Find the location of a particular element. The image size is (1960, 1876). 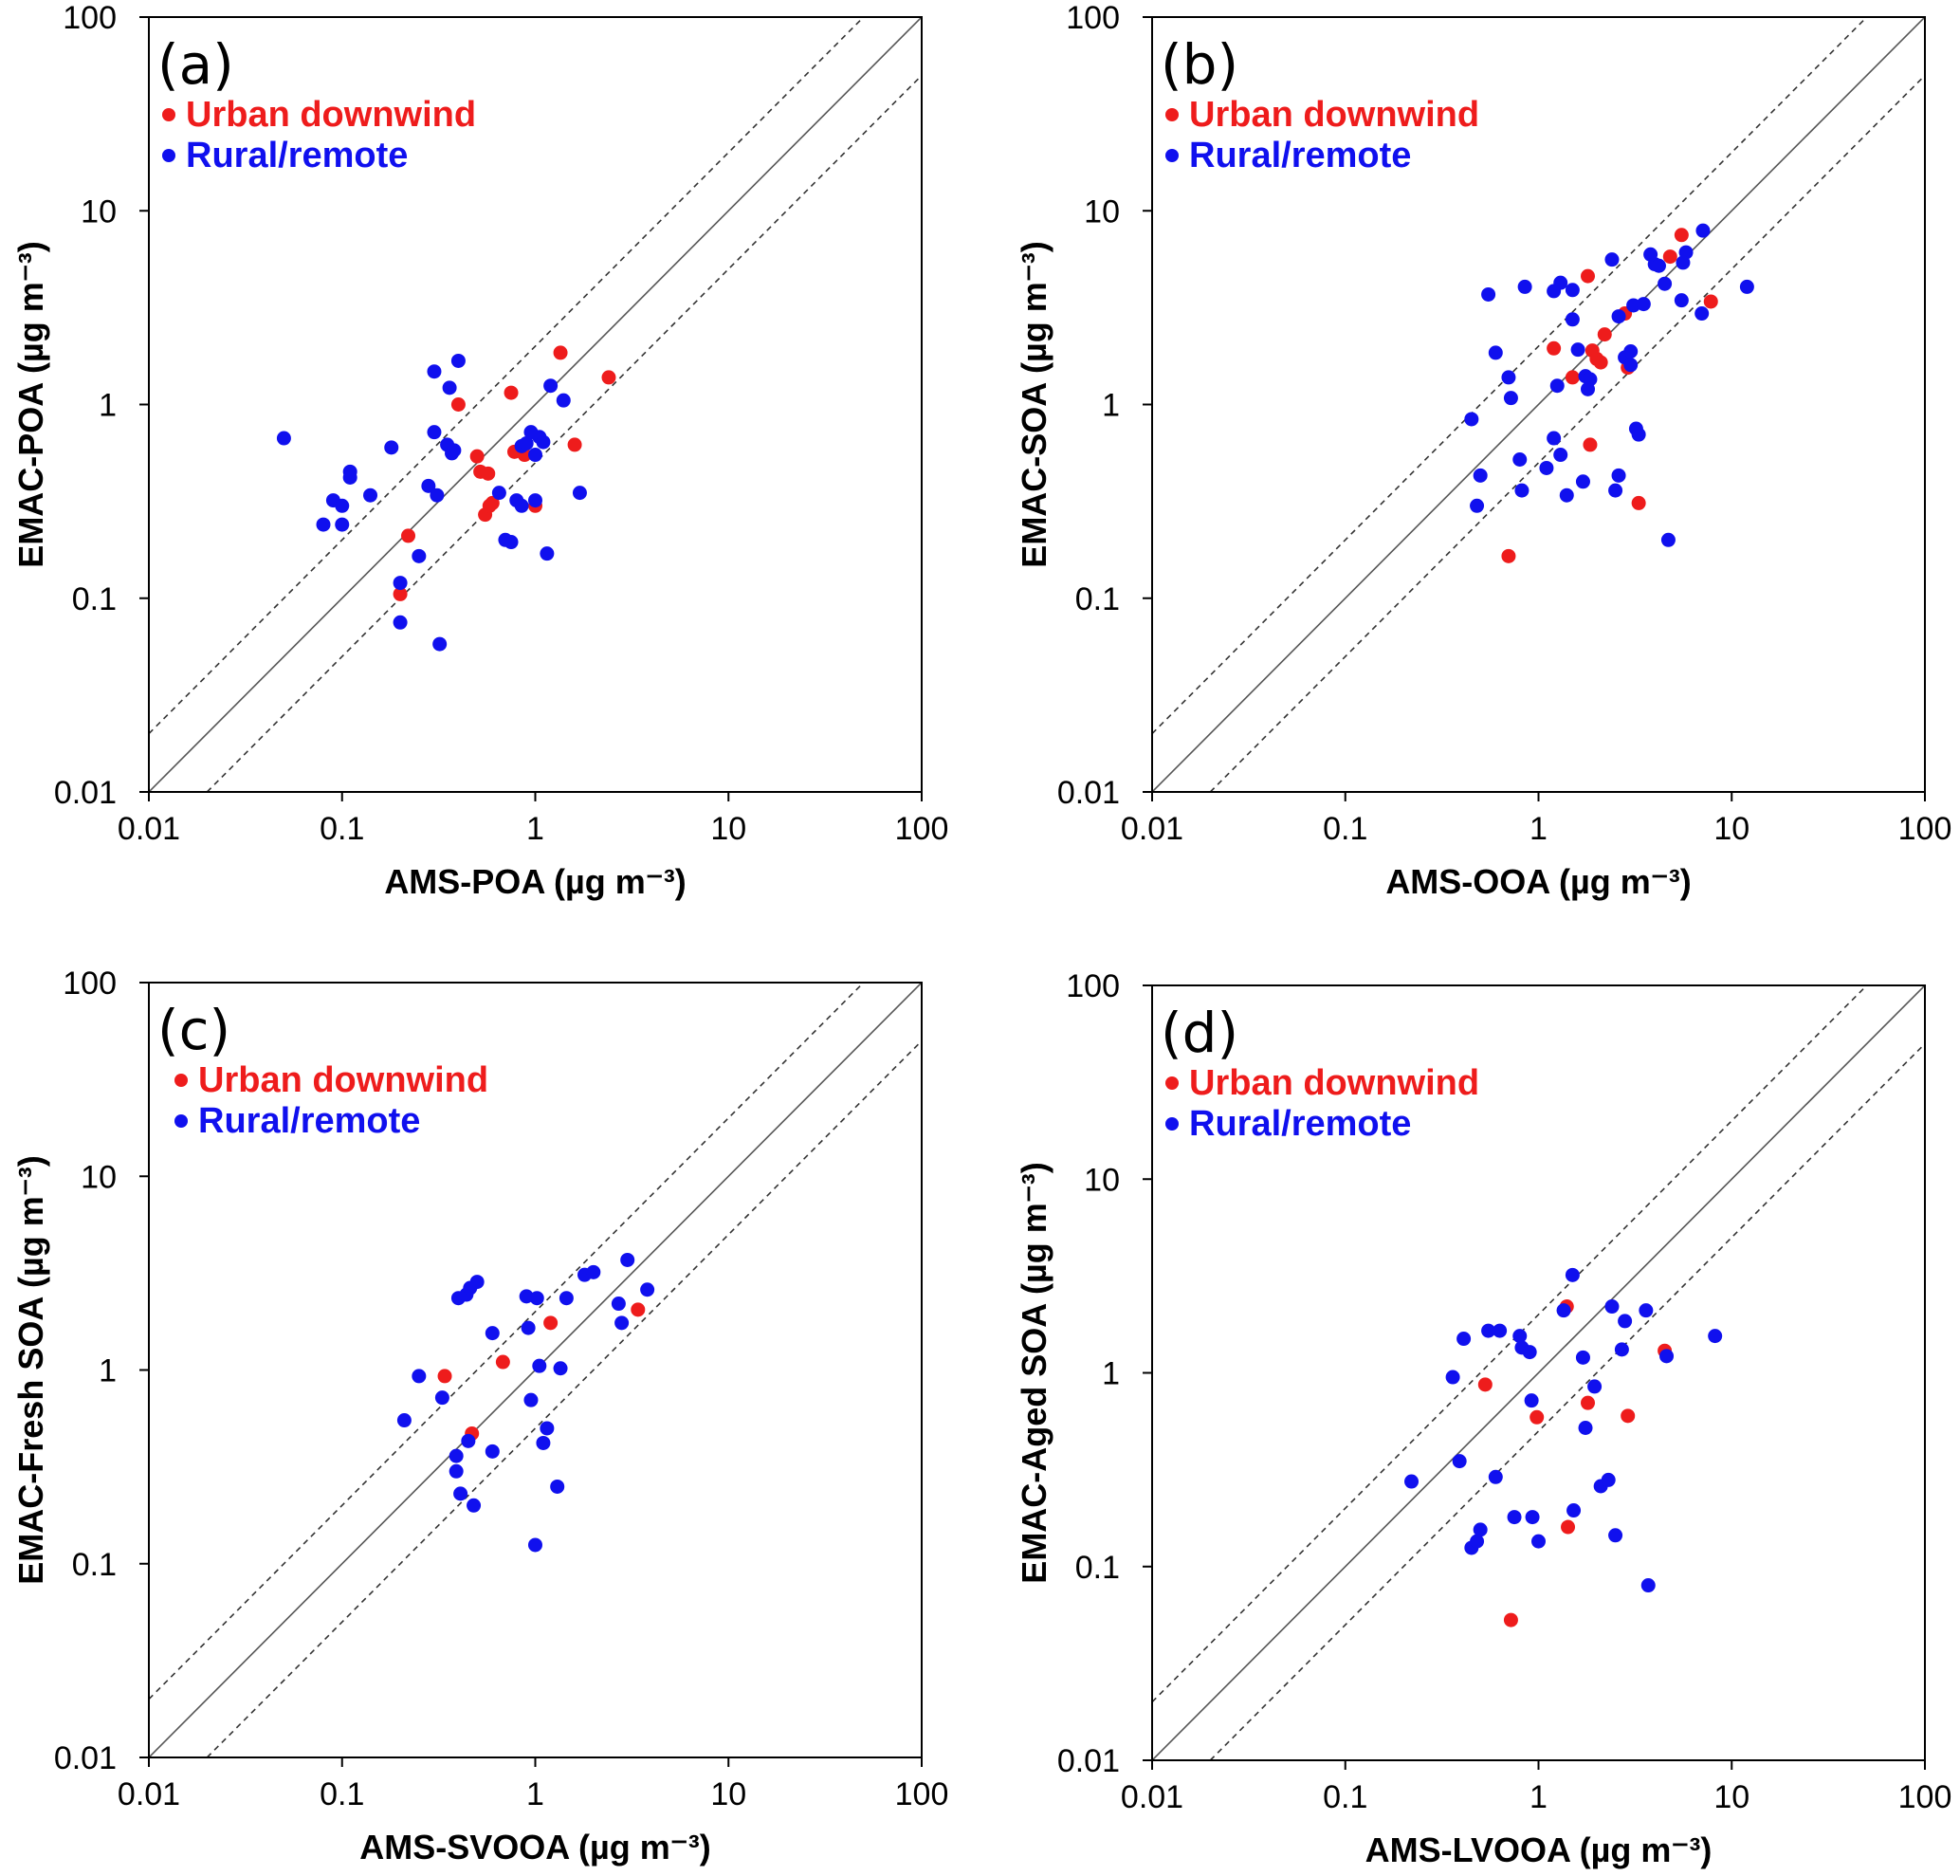

x-tick-label: 1 is located at coordinates (1539, 1797).